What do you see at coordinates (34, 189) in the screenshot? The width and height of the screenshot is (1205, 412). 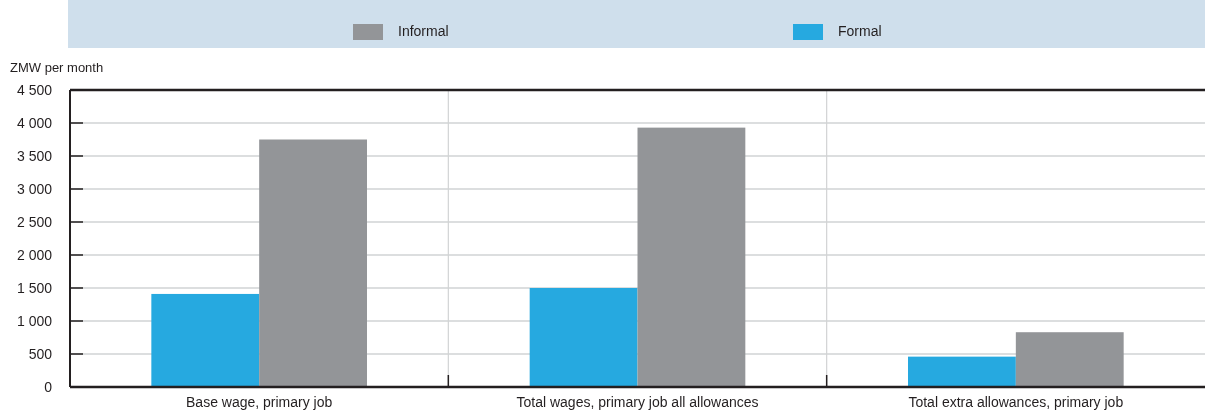 I see `y-tick-label: 3 000` at bounding box center [34, 189].